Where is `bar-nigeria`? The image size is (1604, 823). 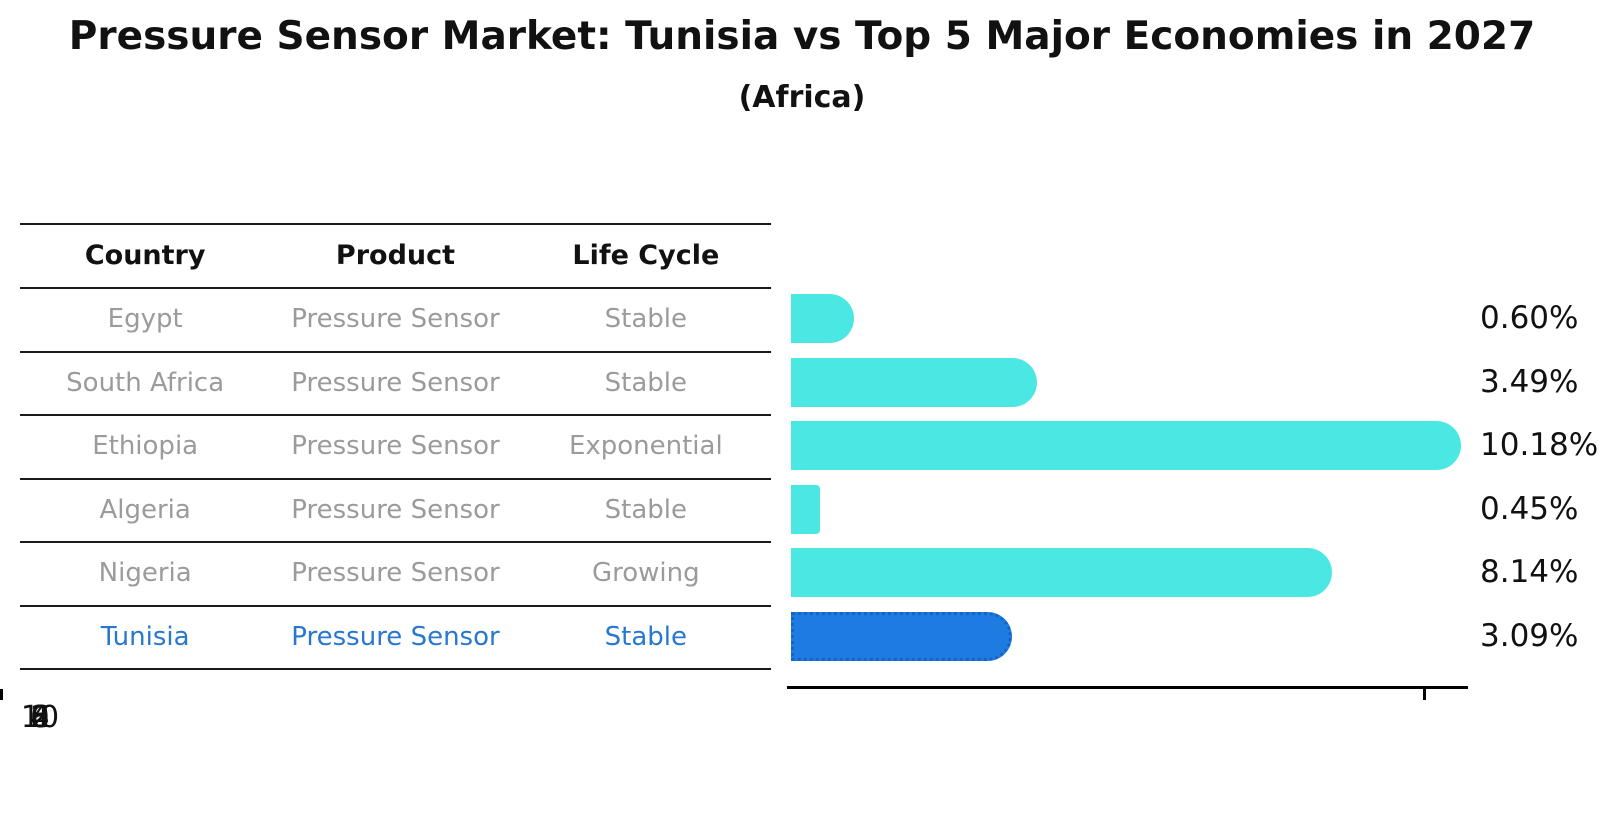
bar-nigeria is located at coordinates (1062, 572).